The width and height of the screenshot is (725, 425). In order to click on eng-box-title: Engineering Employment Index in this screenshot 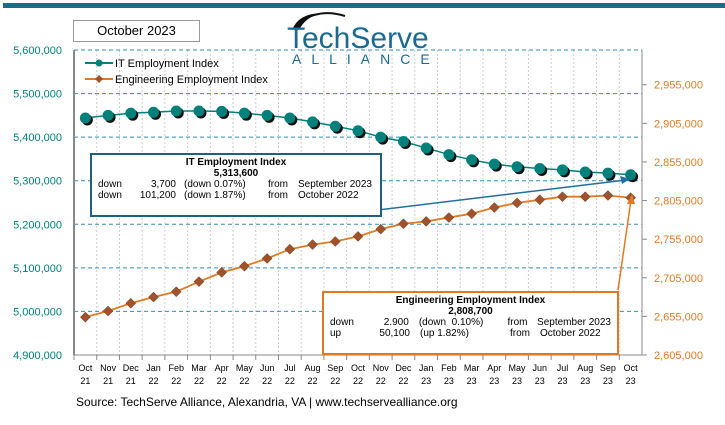, I will do `click(470, 300)`.